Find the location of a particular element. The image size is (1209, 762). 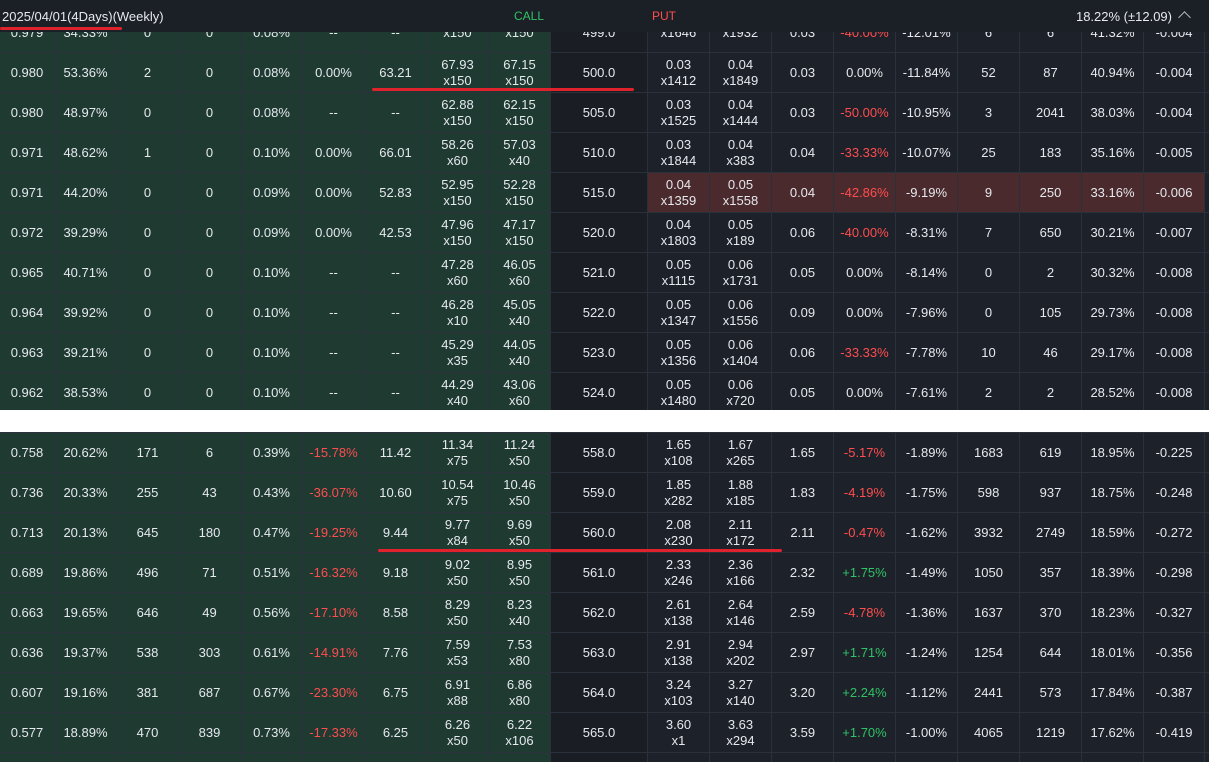

cell-ask: 11.24 x50 is located at coordinates (520, 453).